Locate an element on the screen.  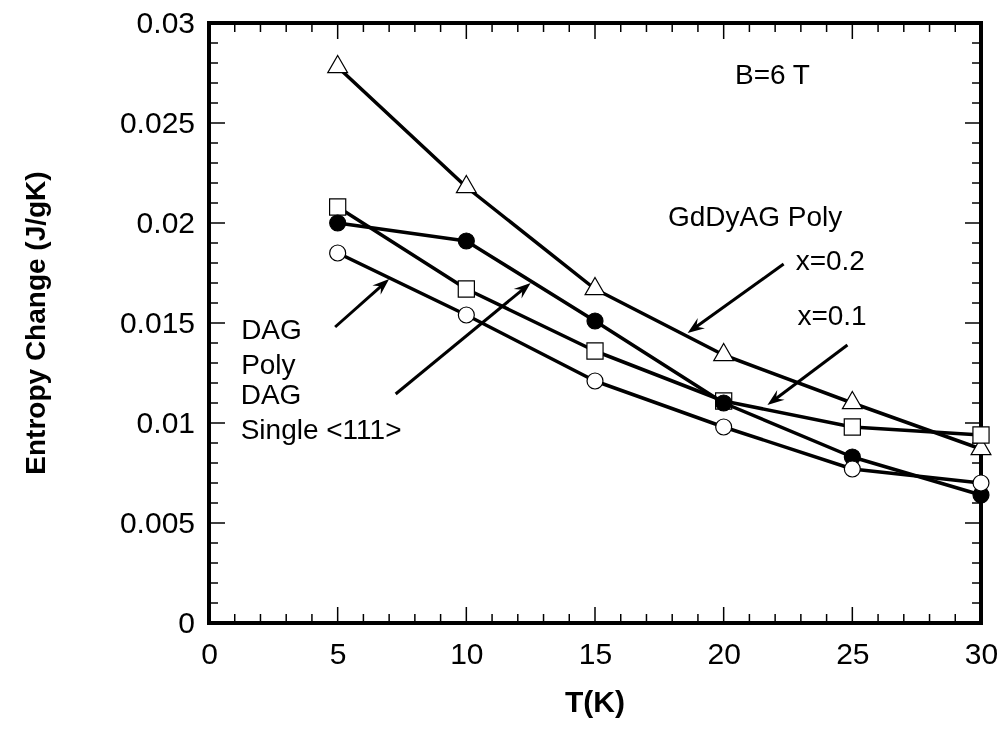
annotation: x=0.2 is located at coordinates (830, 260).